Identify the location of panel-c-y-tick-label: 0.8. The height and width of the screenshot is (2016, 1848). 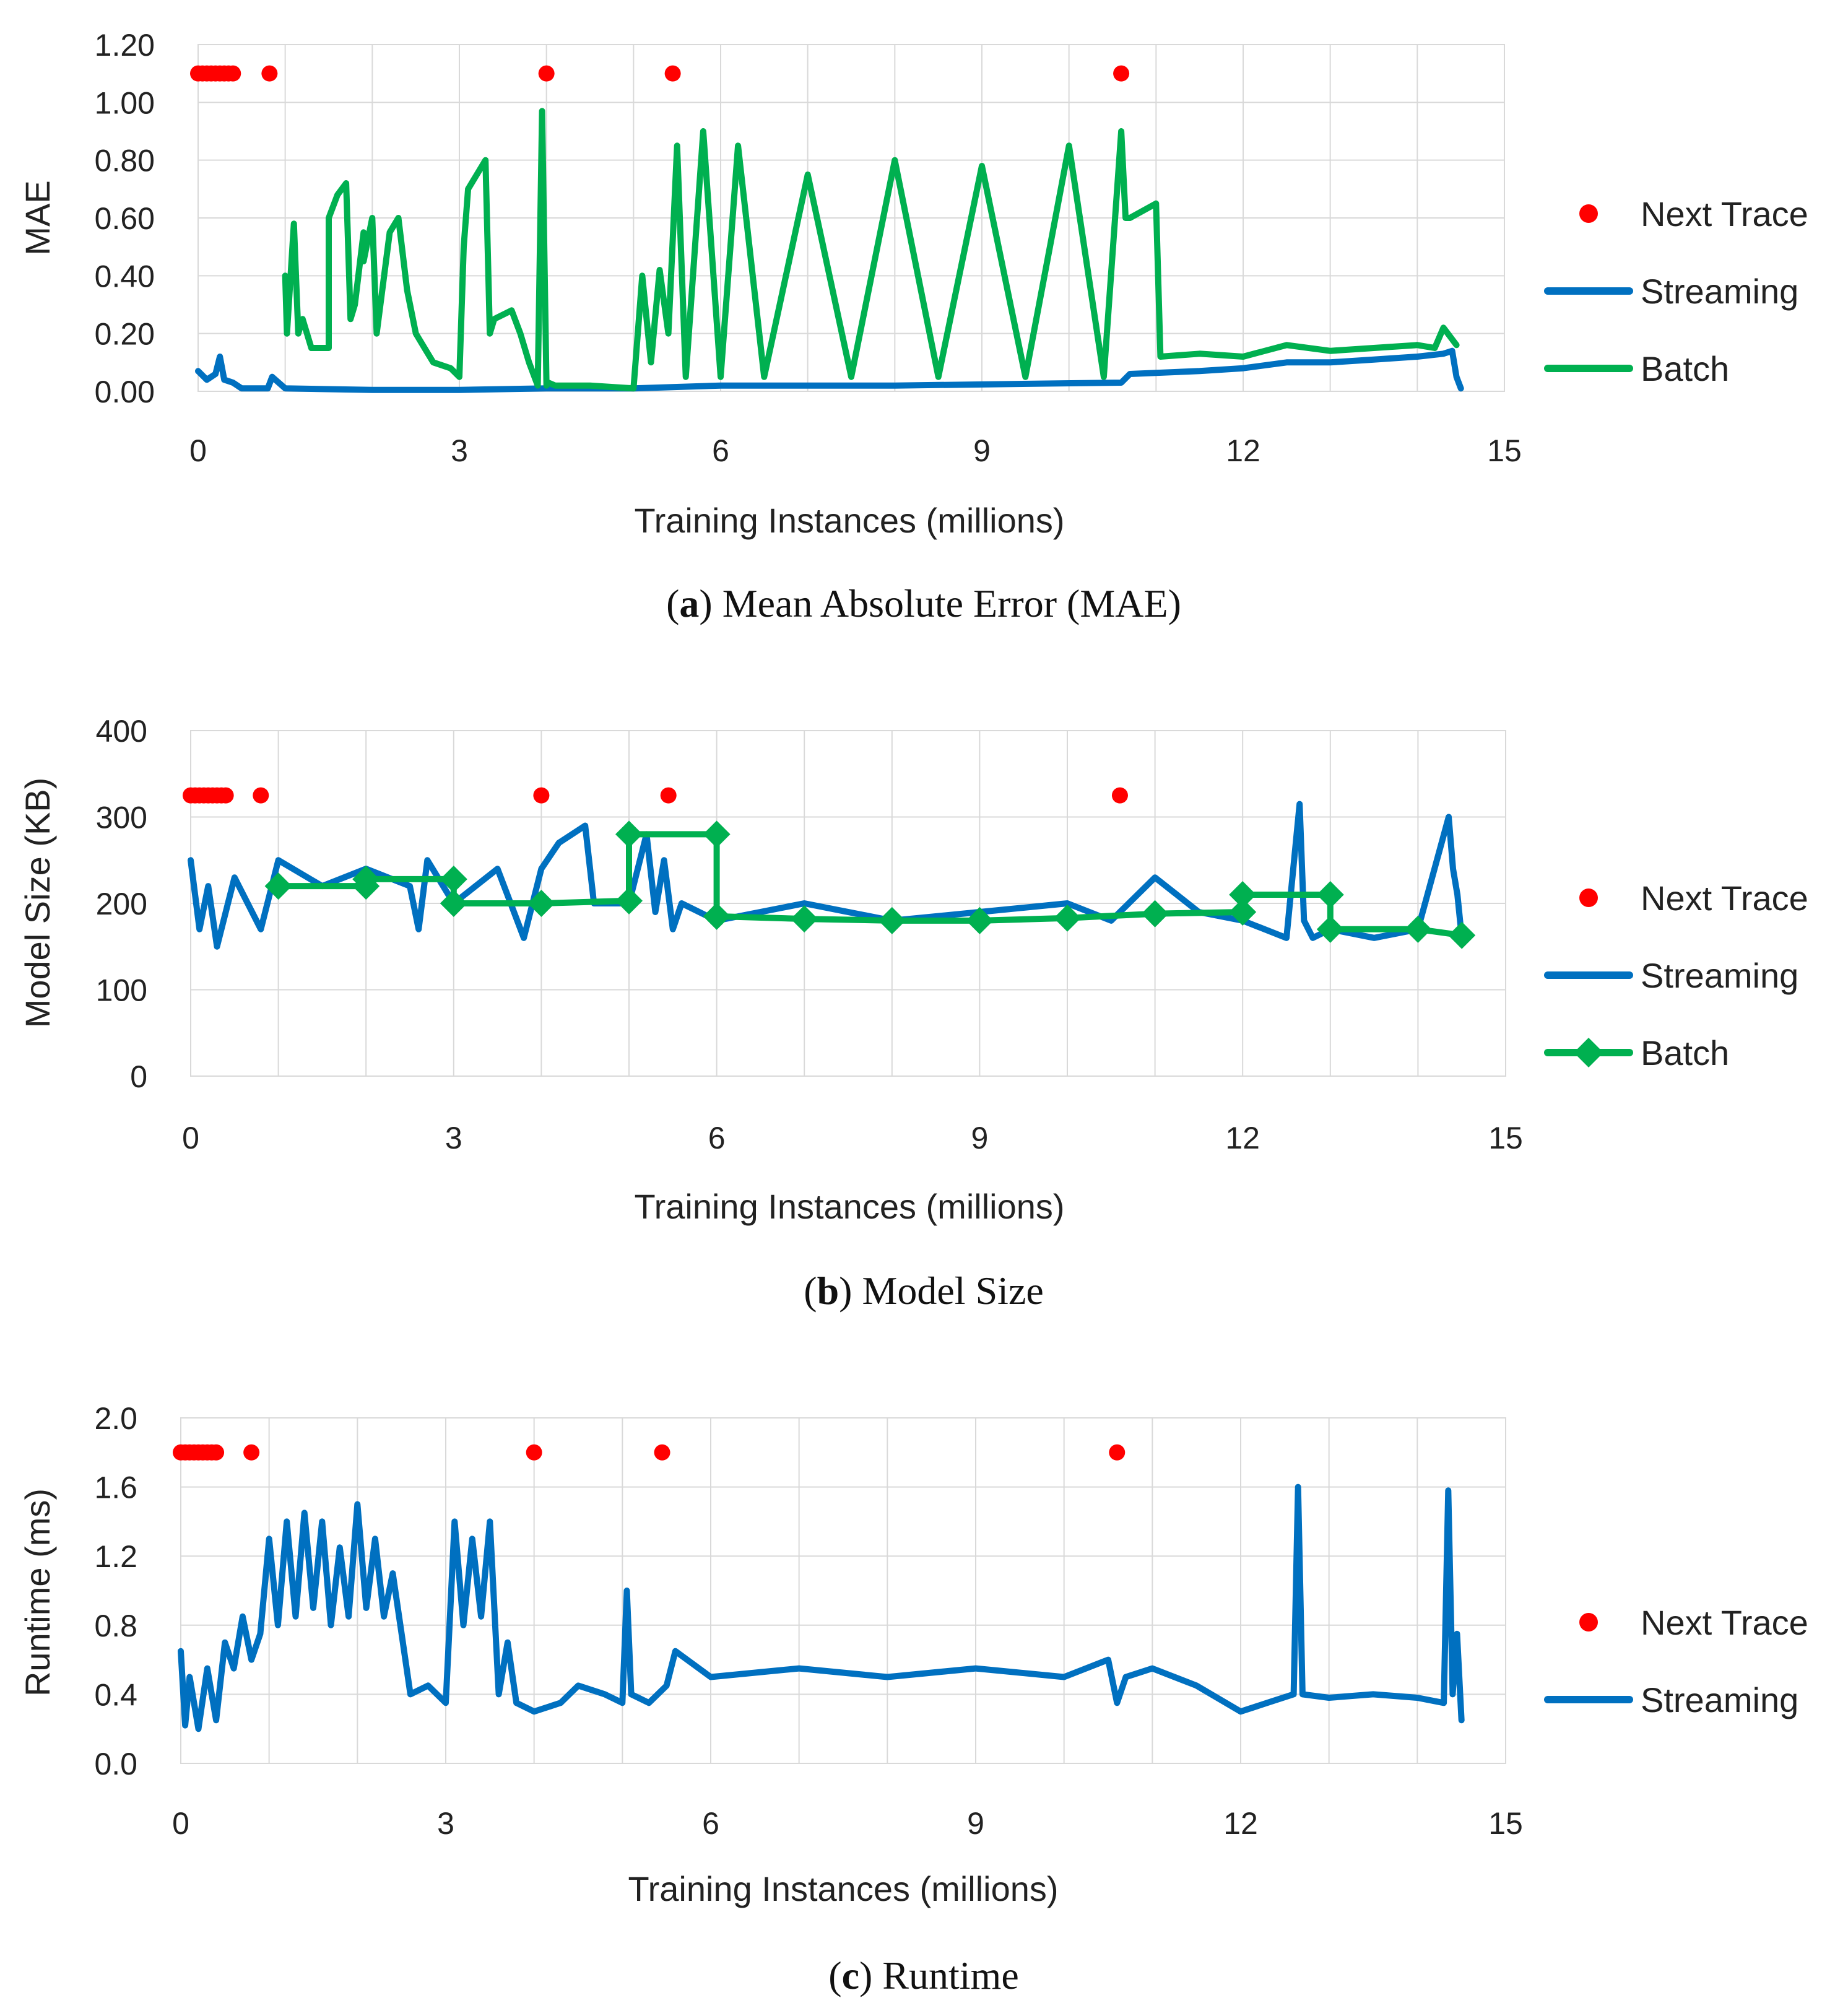
(116, 1626).